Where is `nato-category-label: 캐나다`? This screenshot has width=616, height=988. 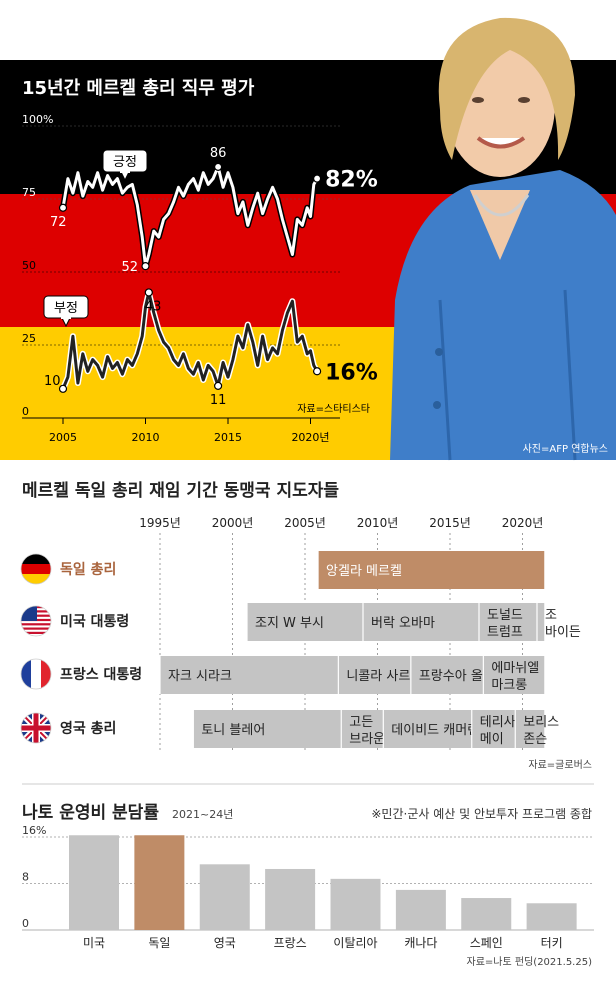
nato-category-label: 캐나다 is located at coordinates (420, 943).